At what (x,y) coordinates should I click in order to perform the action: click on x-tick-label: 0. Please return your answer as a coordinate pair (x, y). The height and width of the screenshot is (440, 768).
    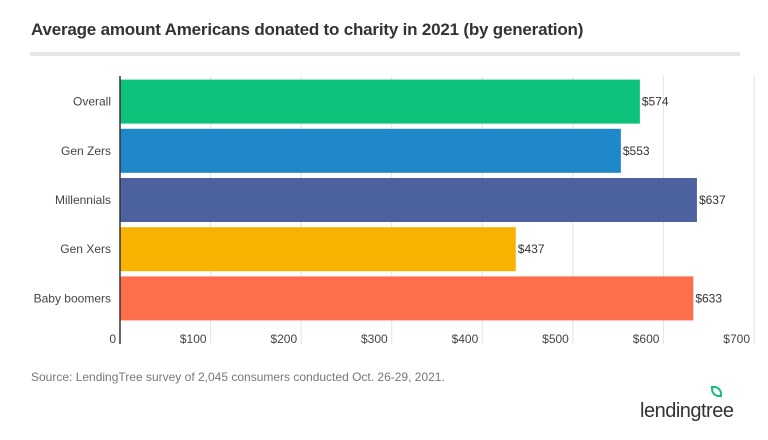
    Looking at the image, I should click on (112, 339).